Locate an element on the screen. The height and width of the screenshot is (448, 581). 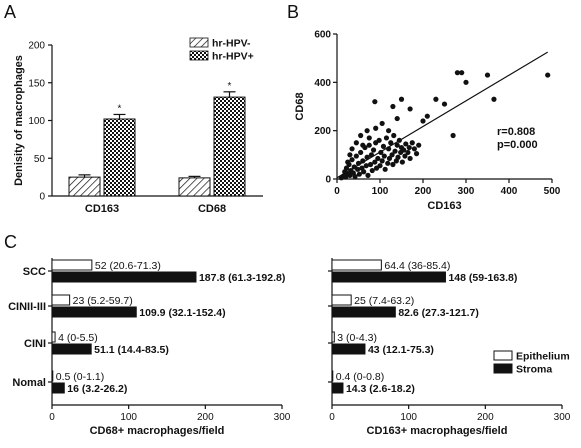
cr-x-tick-label: 100 is located at coordinates (408, 417).